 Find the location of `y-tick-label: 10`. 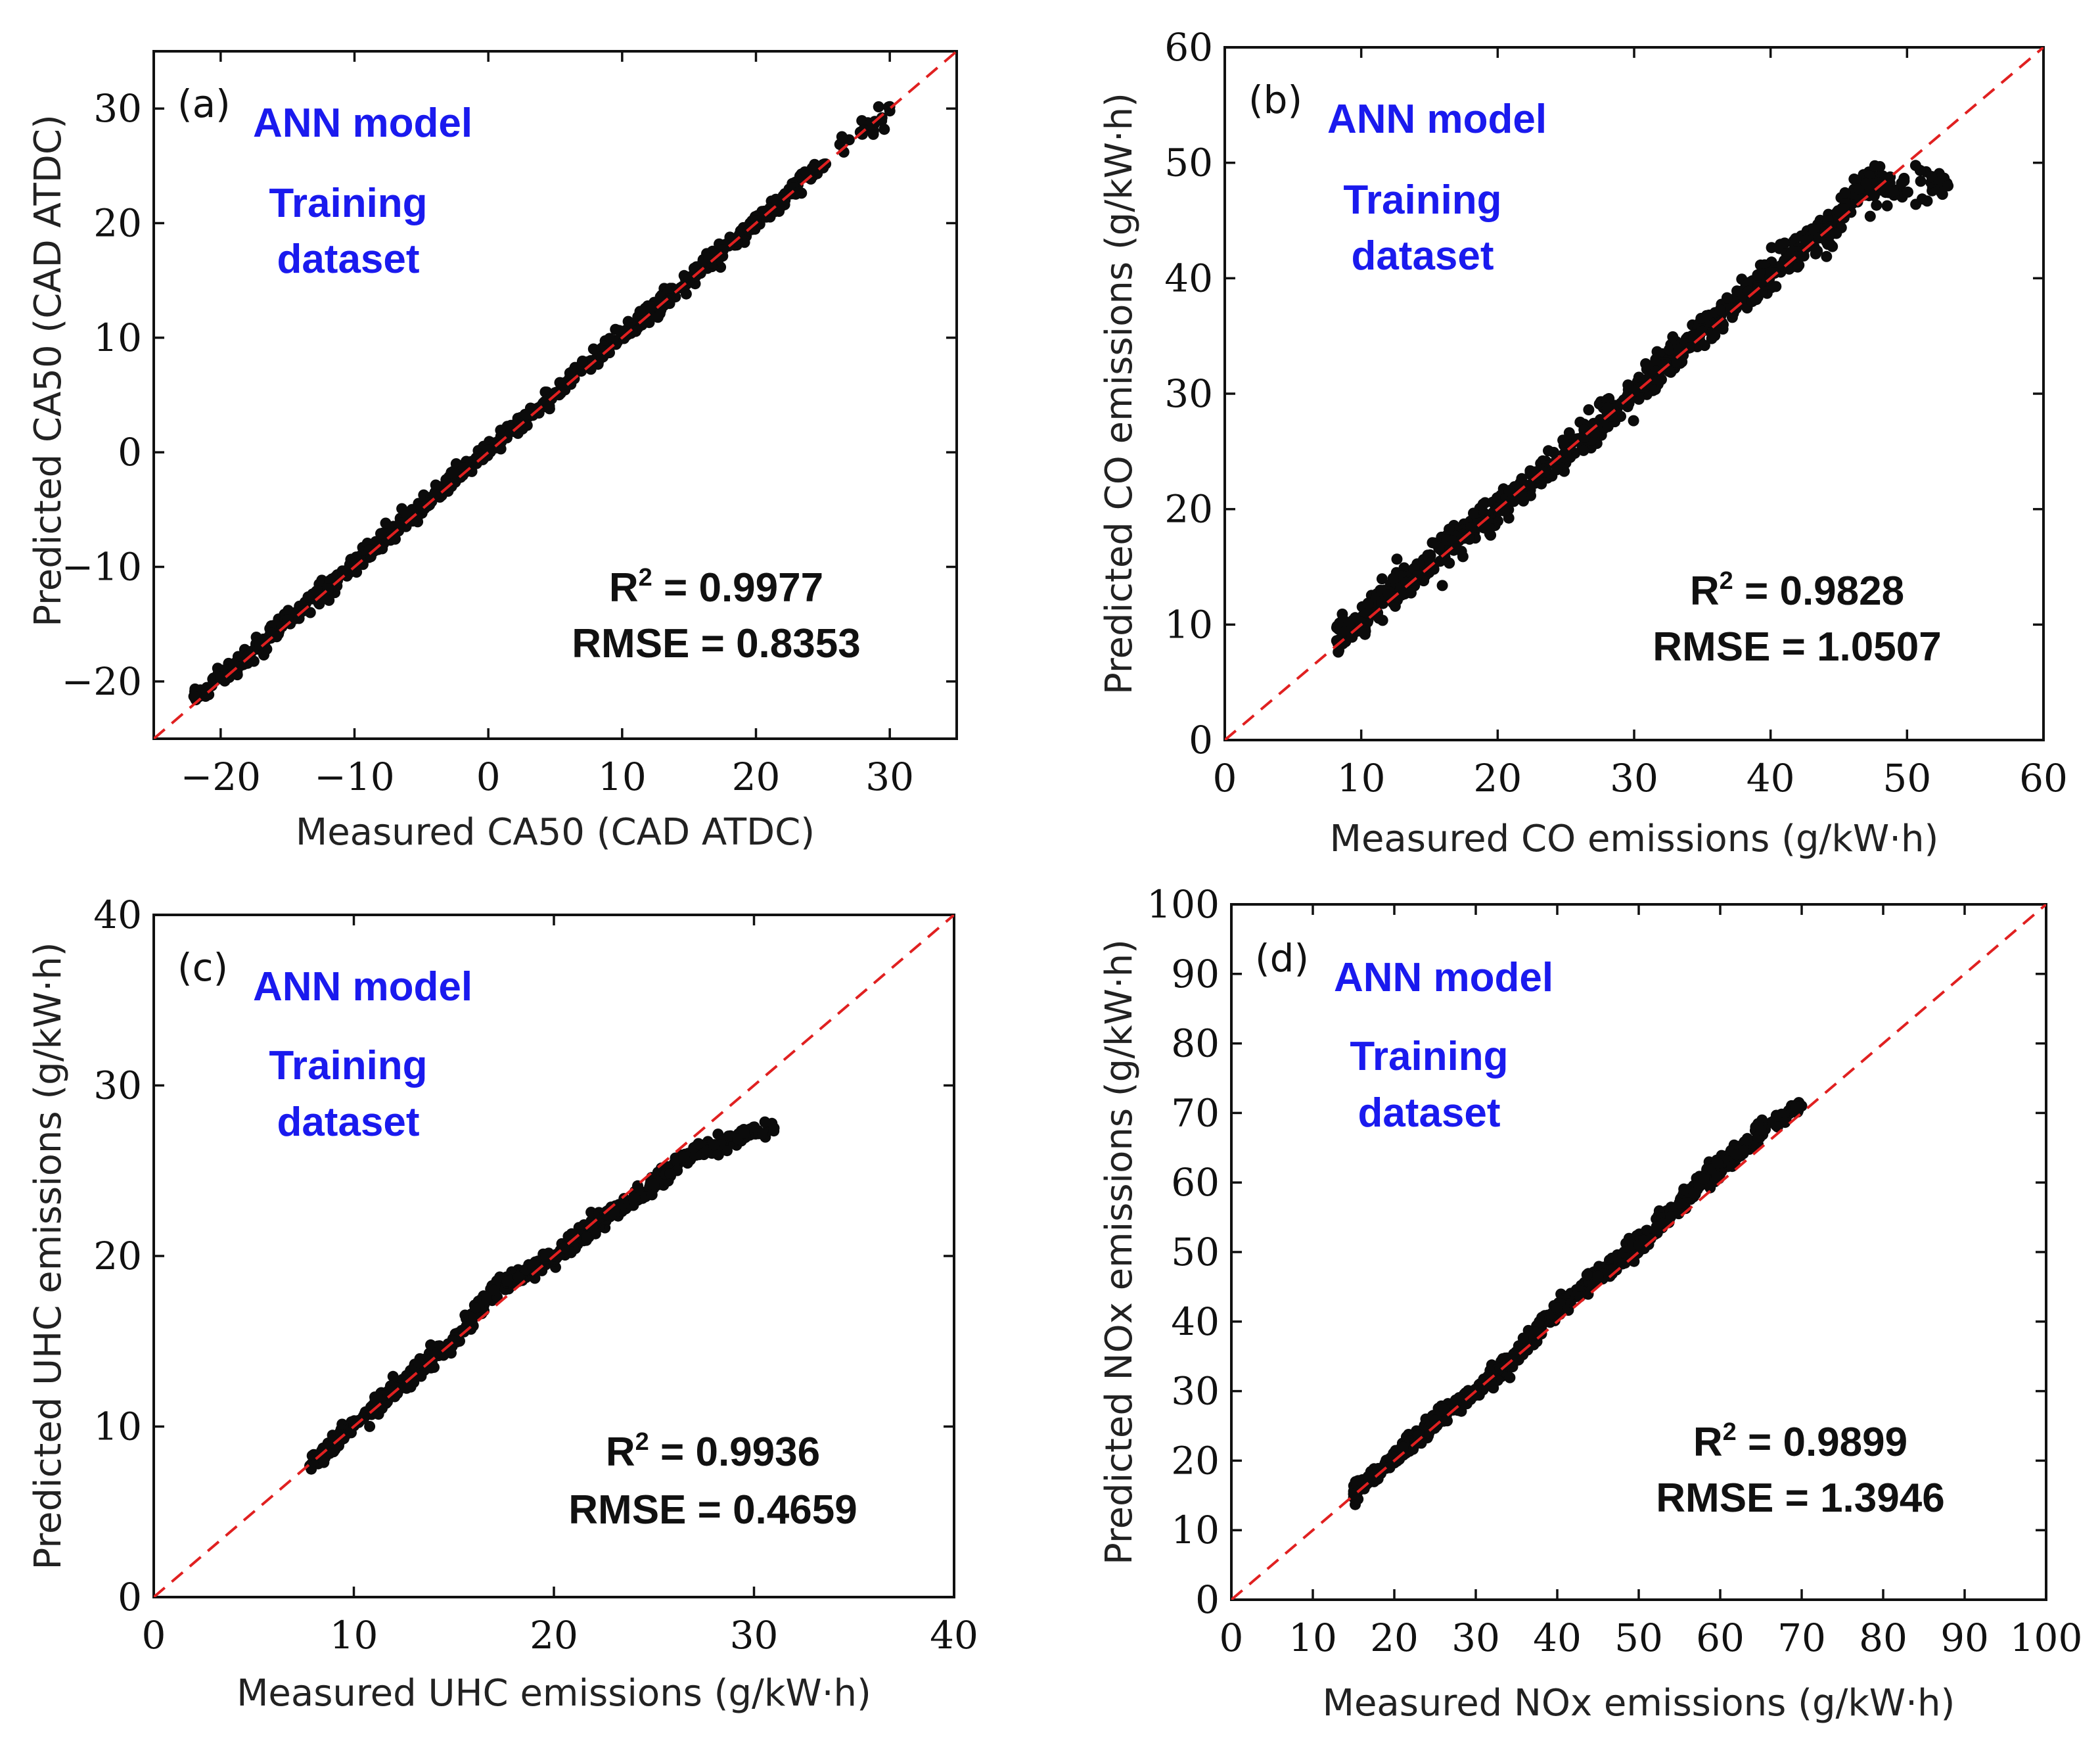

y-tick-label: 10 is located at coordinates (117, 337).